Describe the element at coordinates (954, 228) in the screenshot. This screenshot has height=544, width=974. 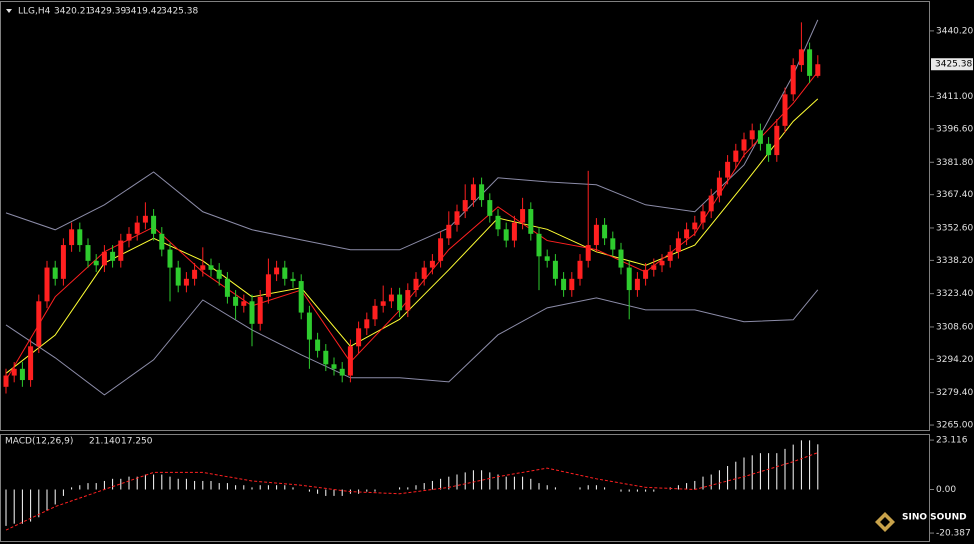
I see `y-tick-label: 3352.60` at that location.